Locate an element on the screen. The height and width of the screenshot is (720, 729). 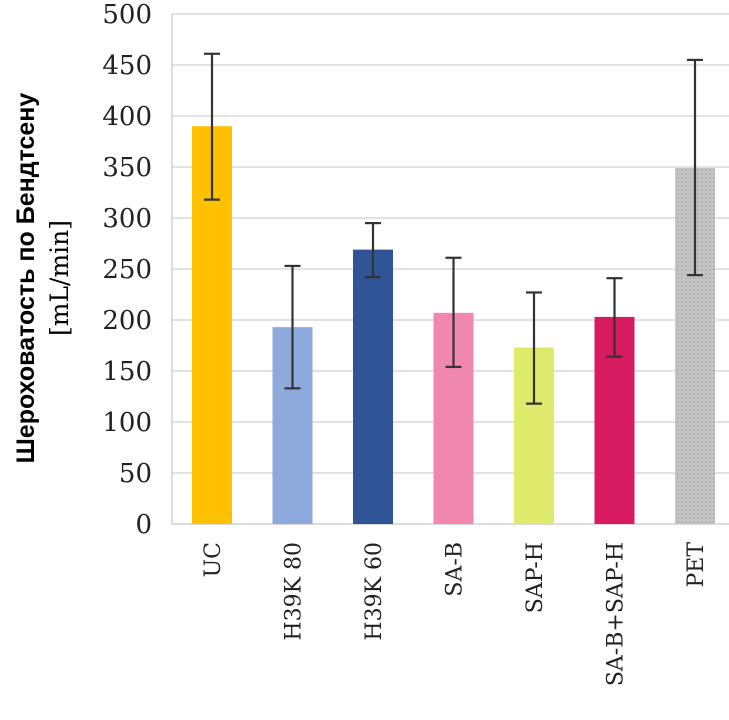
y-axis-label: Шероховатость по Бендтсену is located at coordinates (26, 278).